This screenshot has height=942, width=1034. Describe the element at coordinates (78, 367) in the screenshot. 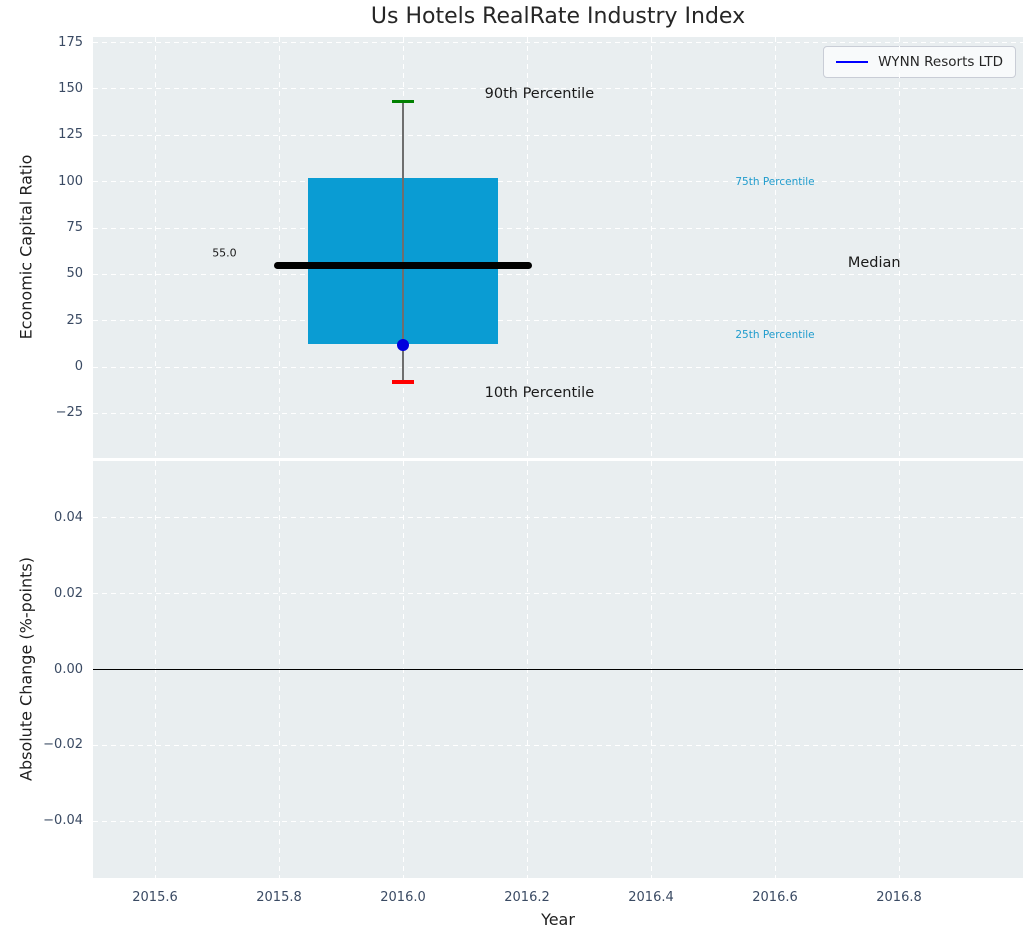

I see `y-tick-label: 0` at that location.